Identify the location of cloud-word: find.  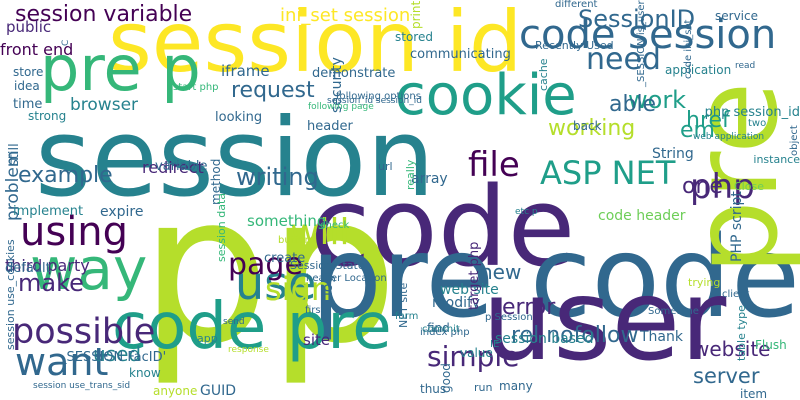
(438, 328).